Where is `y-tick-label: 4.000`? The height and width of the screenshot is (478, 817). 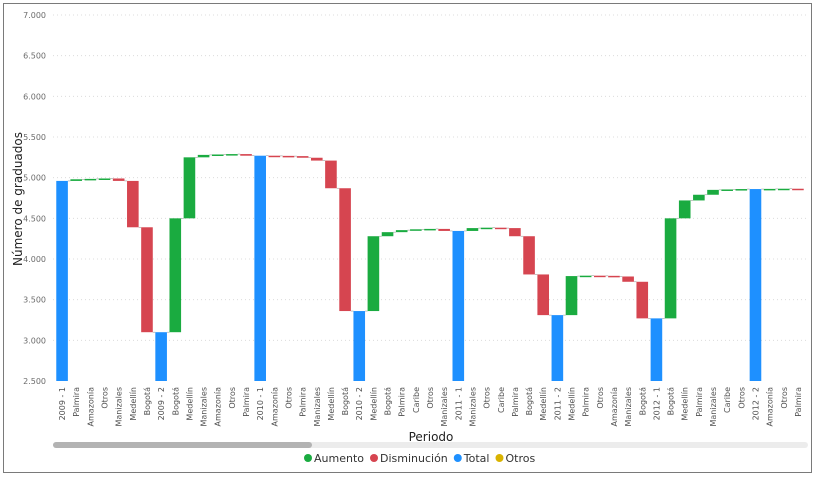
y-tick-label: 4.000 is located at coordinates (34, 259).